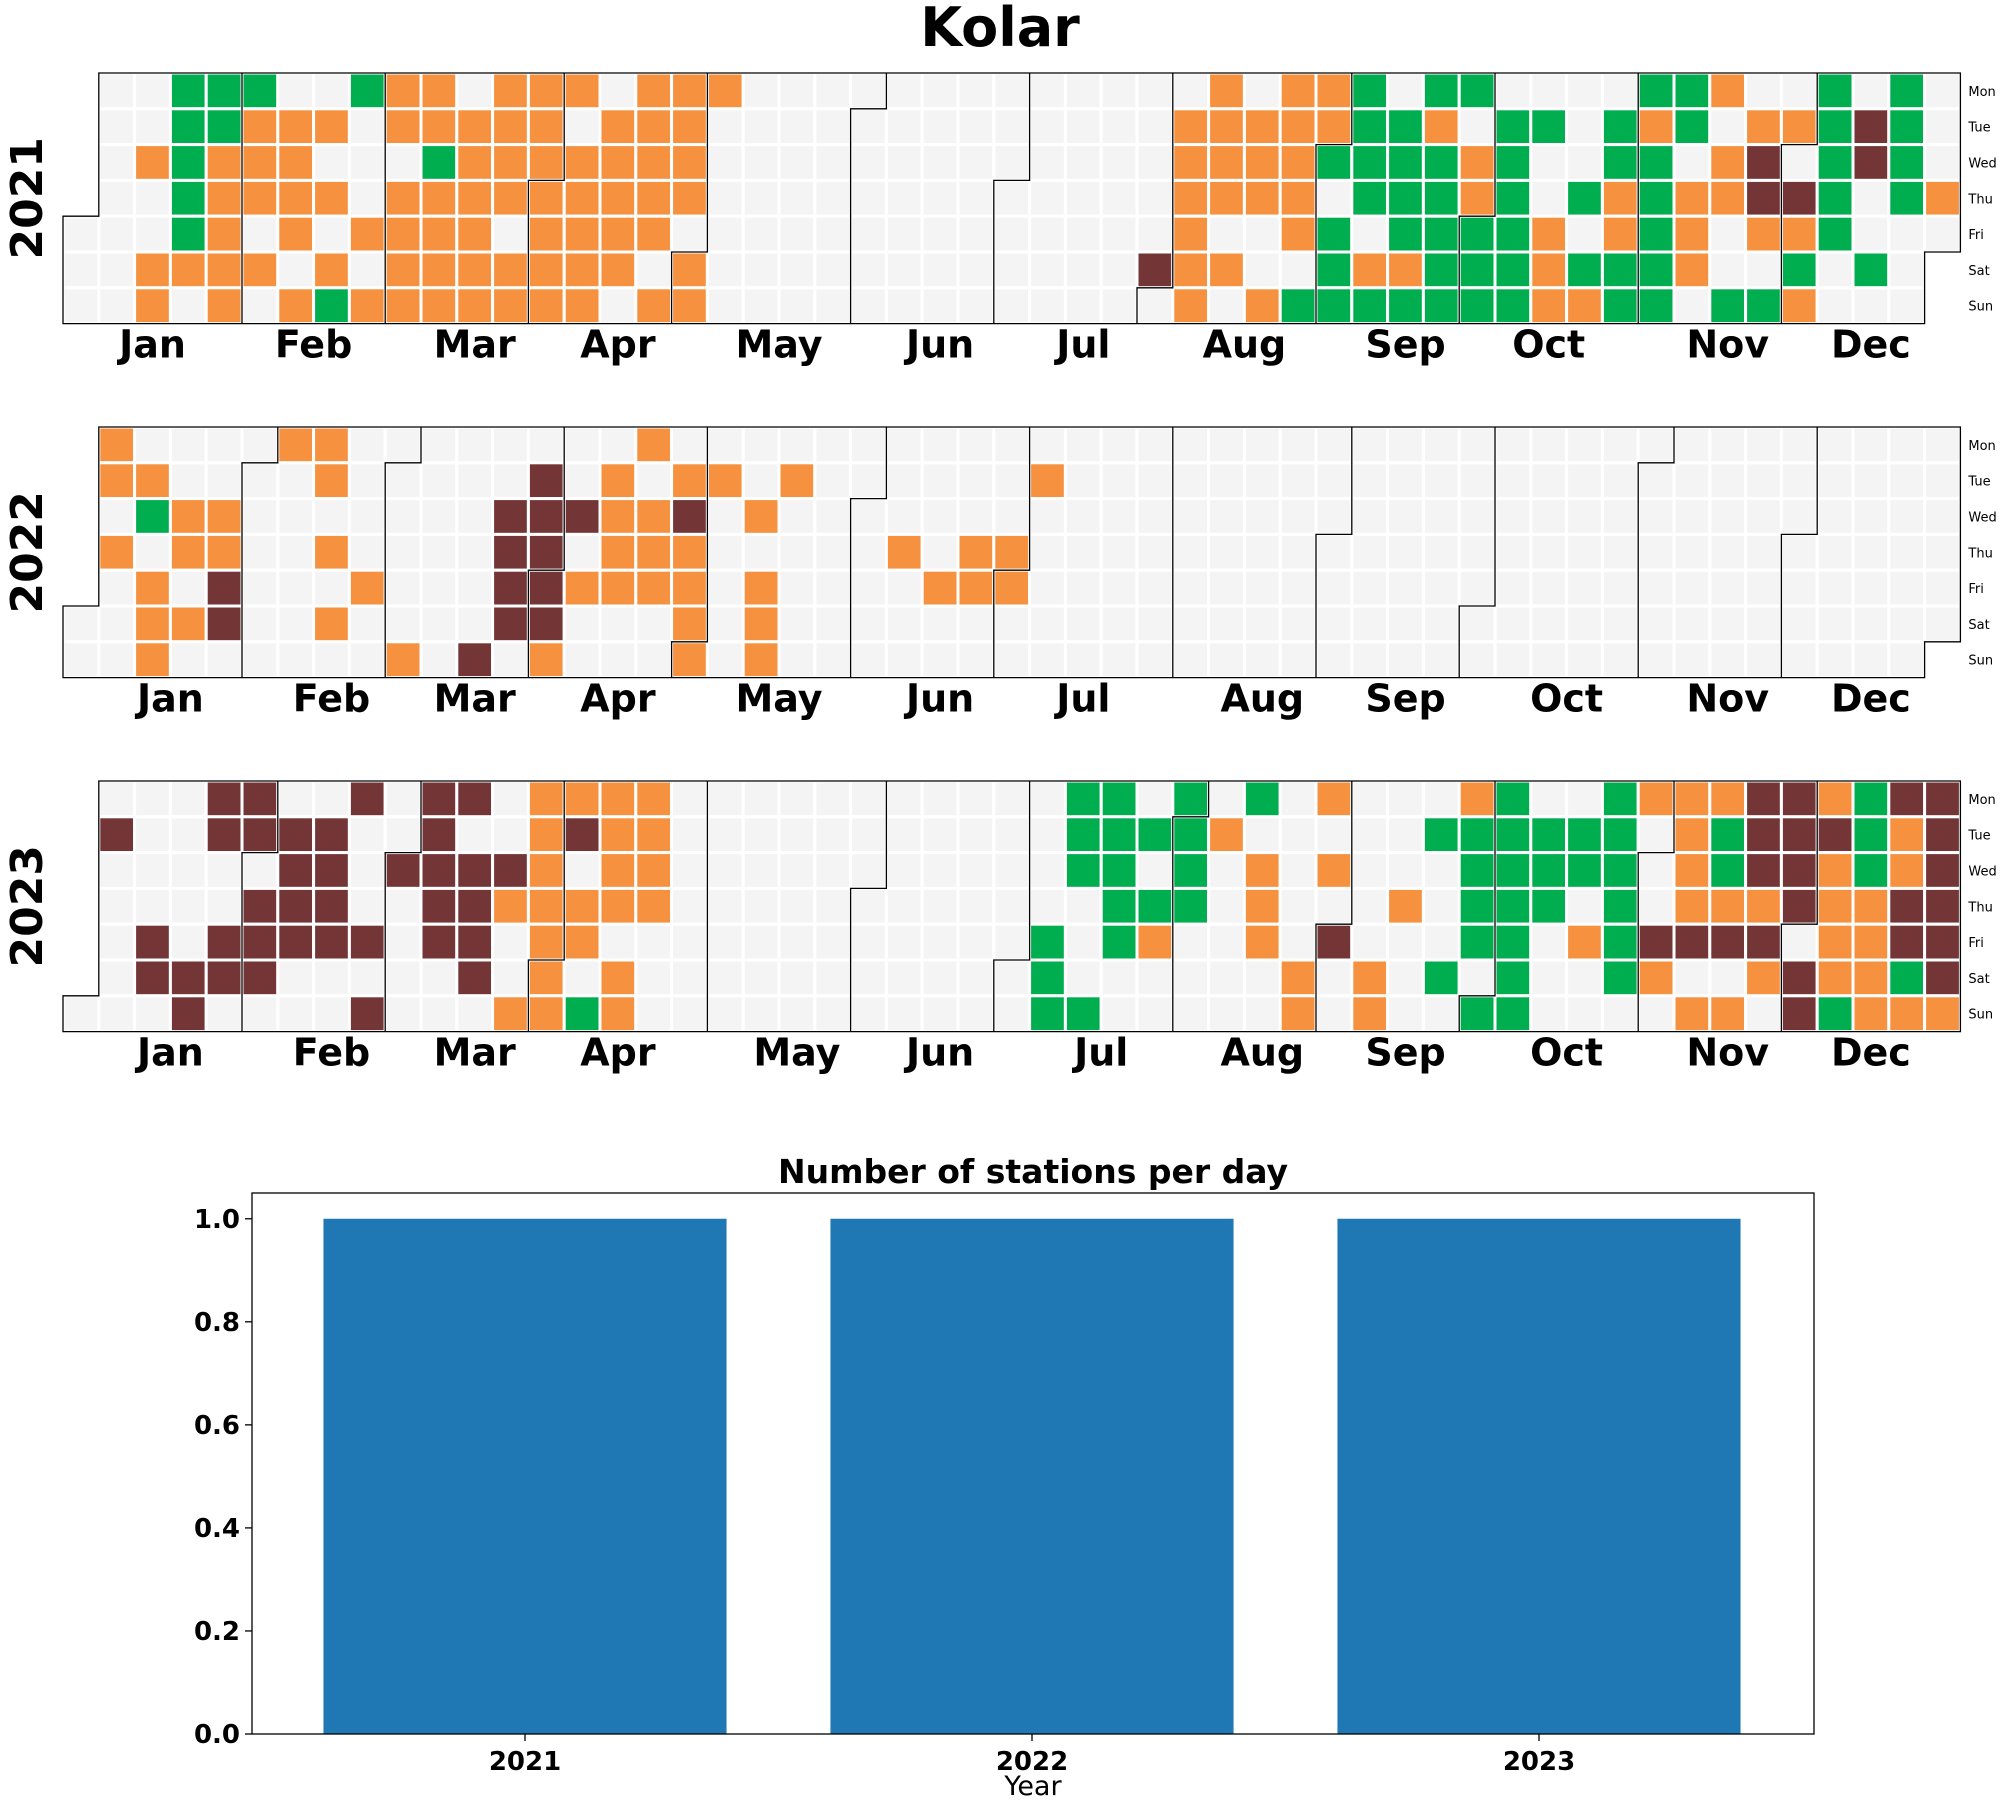  What do you see at coordinates (27, 198) in the screenshot?
I see `year-label: 2021` at bounding box center [27, 198].